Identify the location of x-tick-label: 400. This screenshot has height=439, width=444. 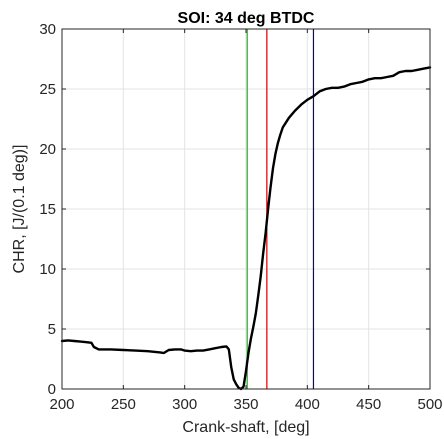
(307, 404).